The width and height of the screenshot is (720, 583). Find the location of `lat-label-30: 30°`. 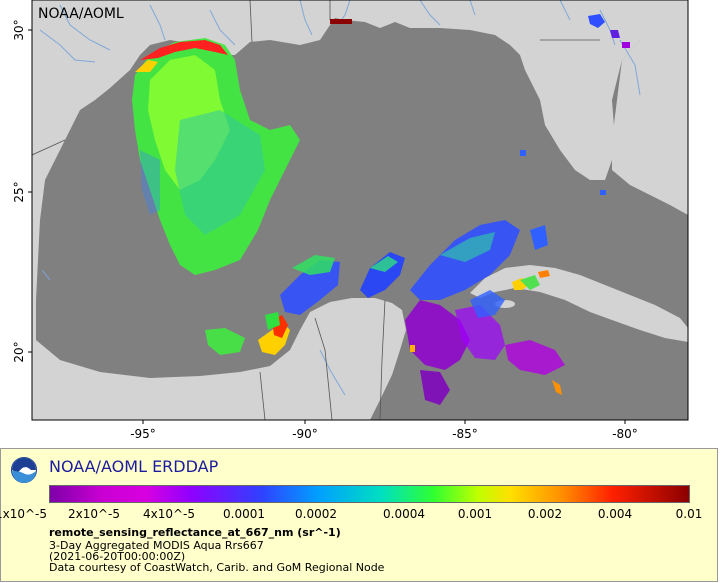

lat-label-30: 30° is located at coordinates (19, 29).